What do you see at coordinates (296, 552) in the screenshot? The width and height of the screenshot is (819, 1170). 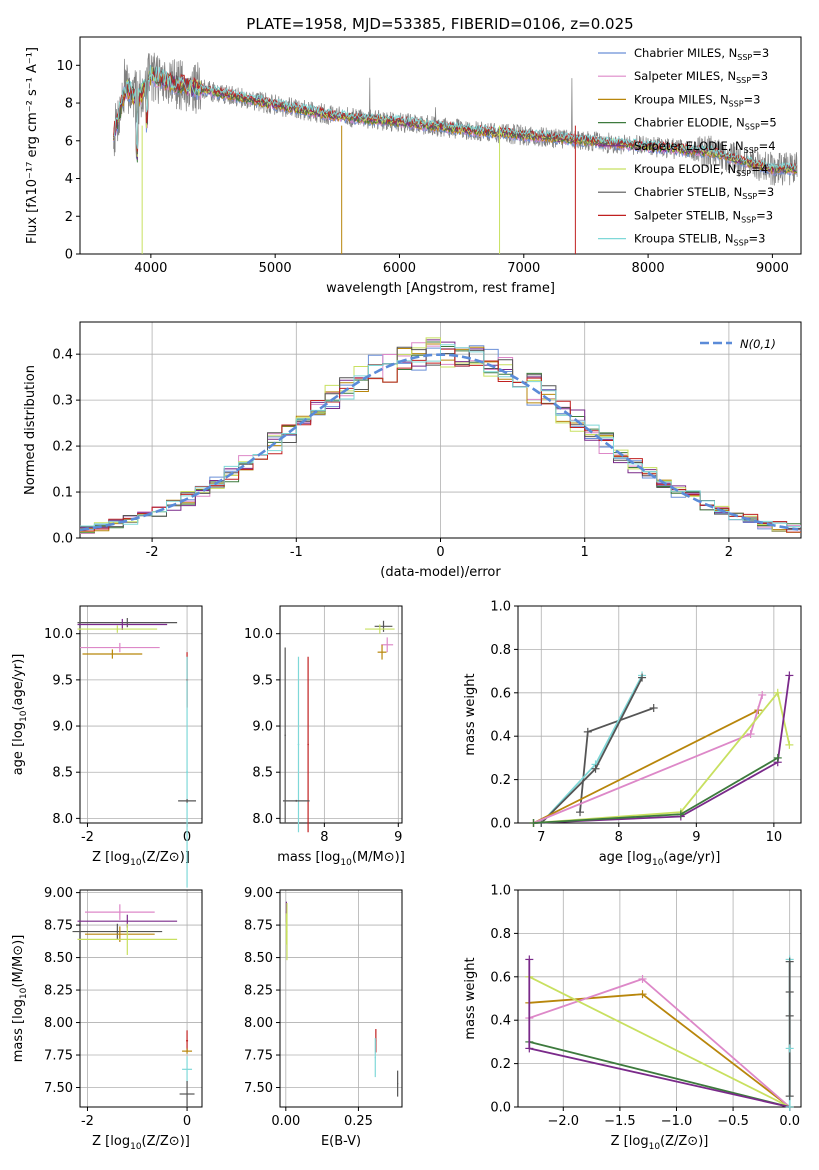 I see `x-tick-label: -1` at bounding box center [296, 552].